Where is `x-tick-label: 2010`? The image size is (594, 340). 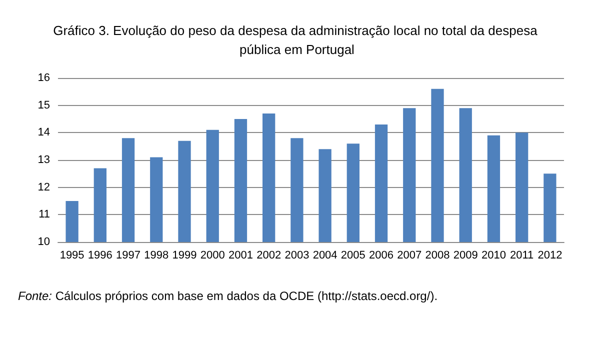 x-tick-label: 2010 is located at coordinates (493, 256).